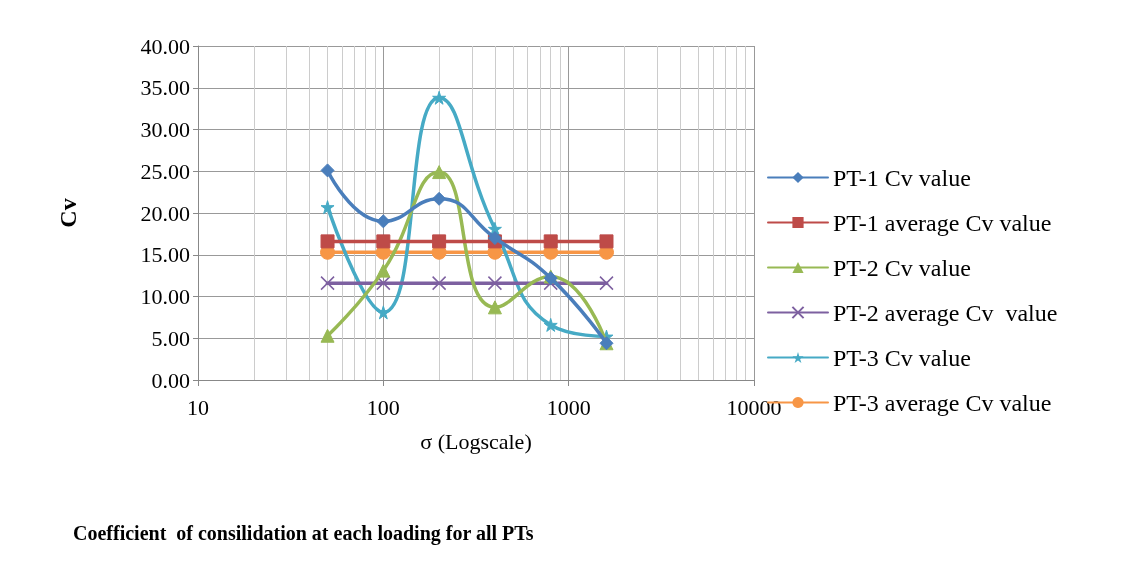 This screenshot has width=1144, height=580. Describe the element at coordinates (754, 407) in the screenshot. I see `x-tick-label: 10000` at that location.